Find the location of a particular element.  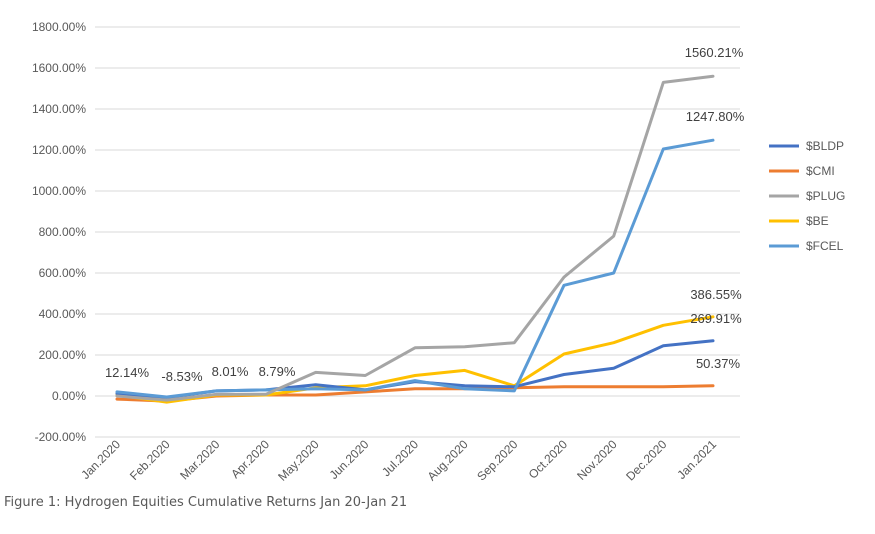

x-tick-label: Aug.2020 is located at coordinates (448, 460).